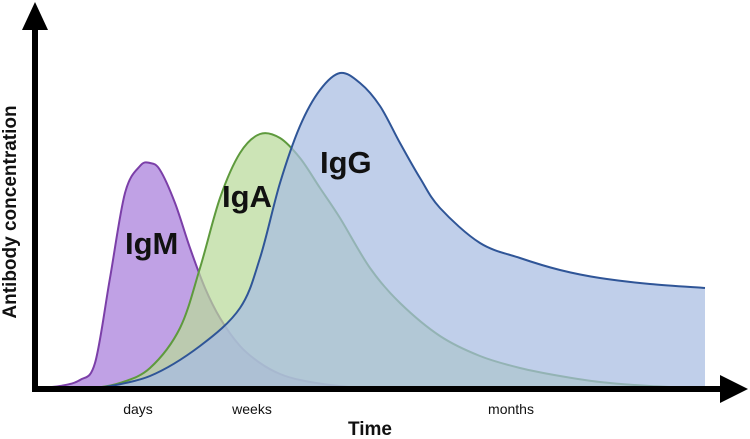 This screenshot has height=439, width=750. What do you see at coordinates (251, 409) in the screenshot?
I see `x-tick-label-weeks: weeks` at bounding box center [251, 409].